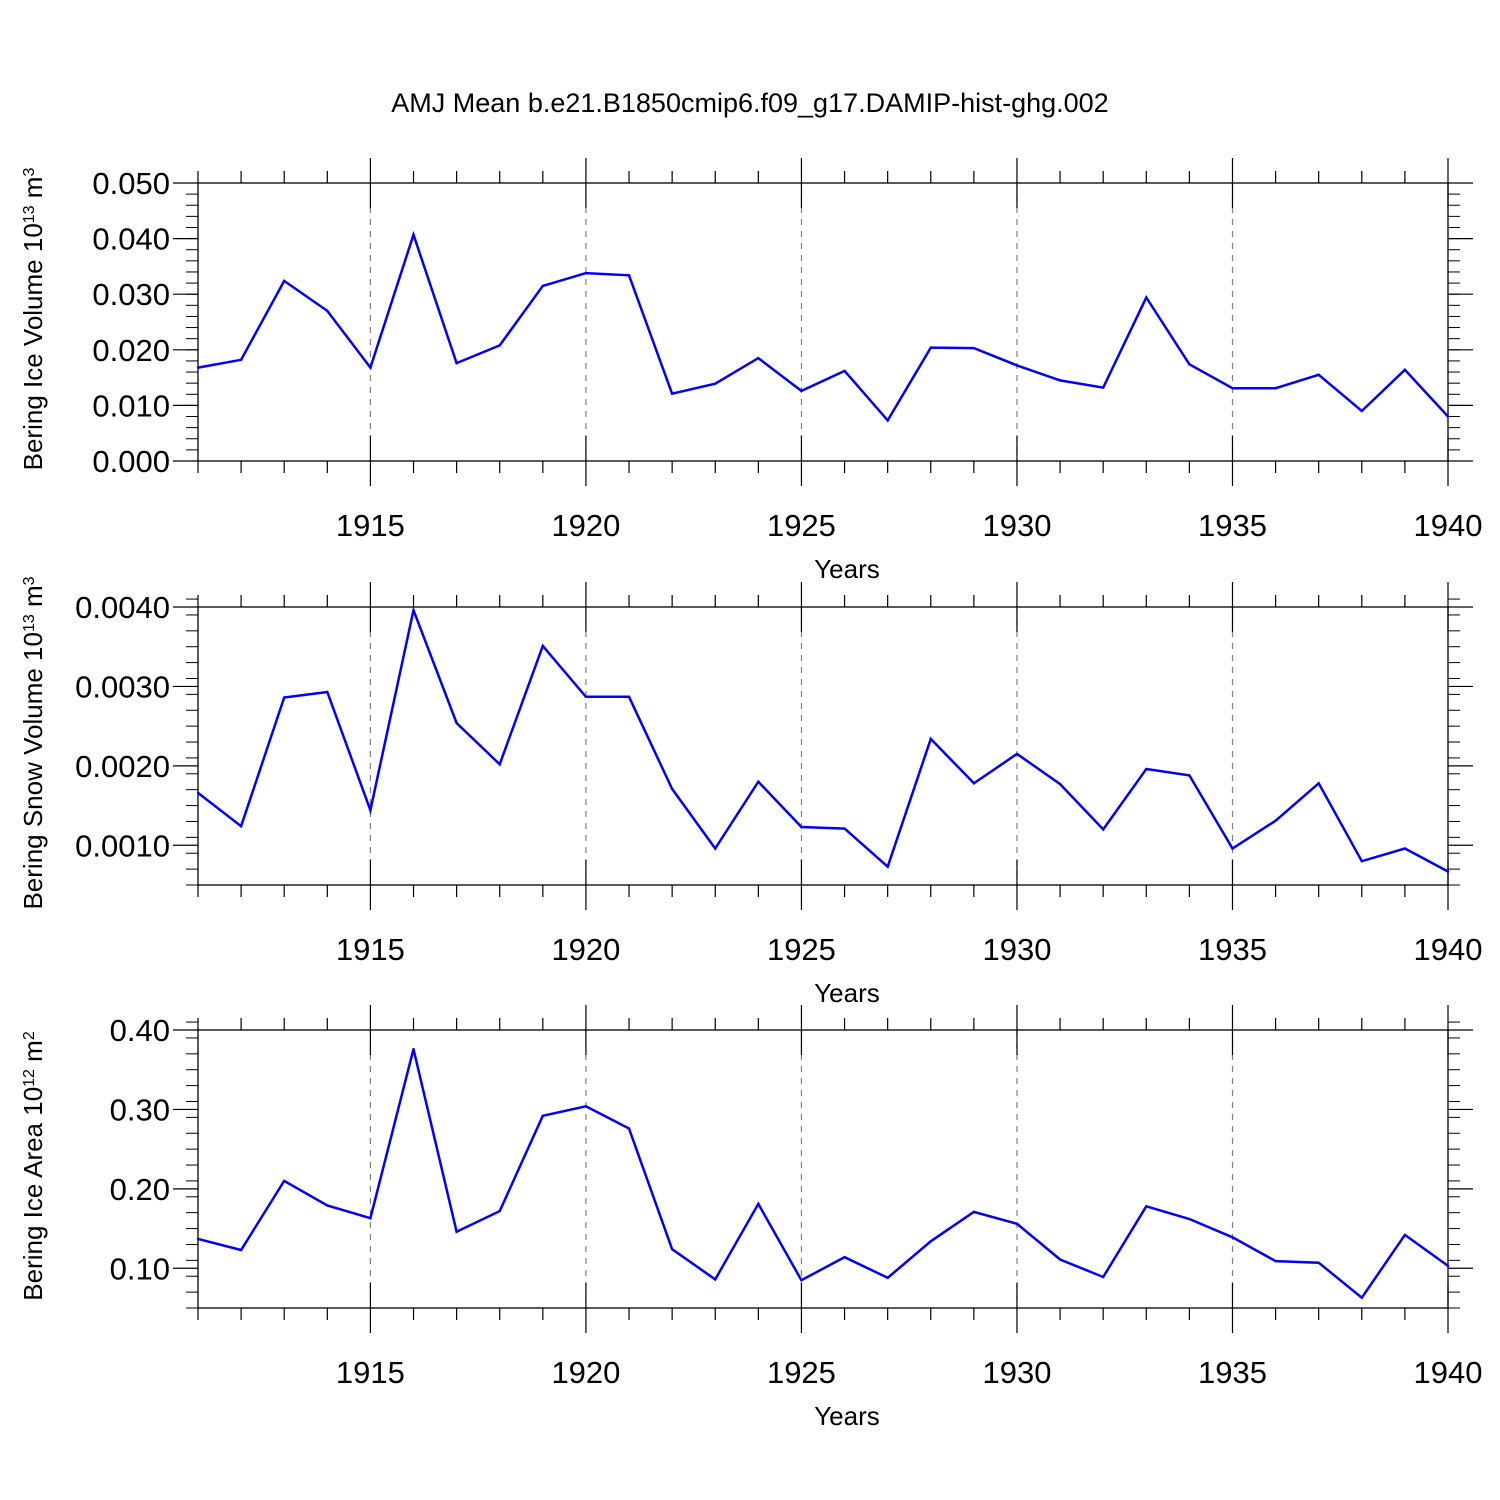  Describe the element at coordinates (33, 1194) in the screenshot. I see `y-axis-label-part: Bering Ice Area 10` at that location.